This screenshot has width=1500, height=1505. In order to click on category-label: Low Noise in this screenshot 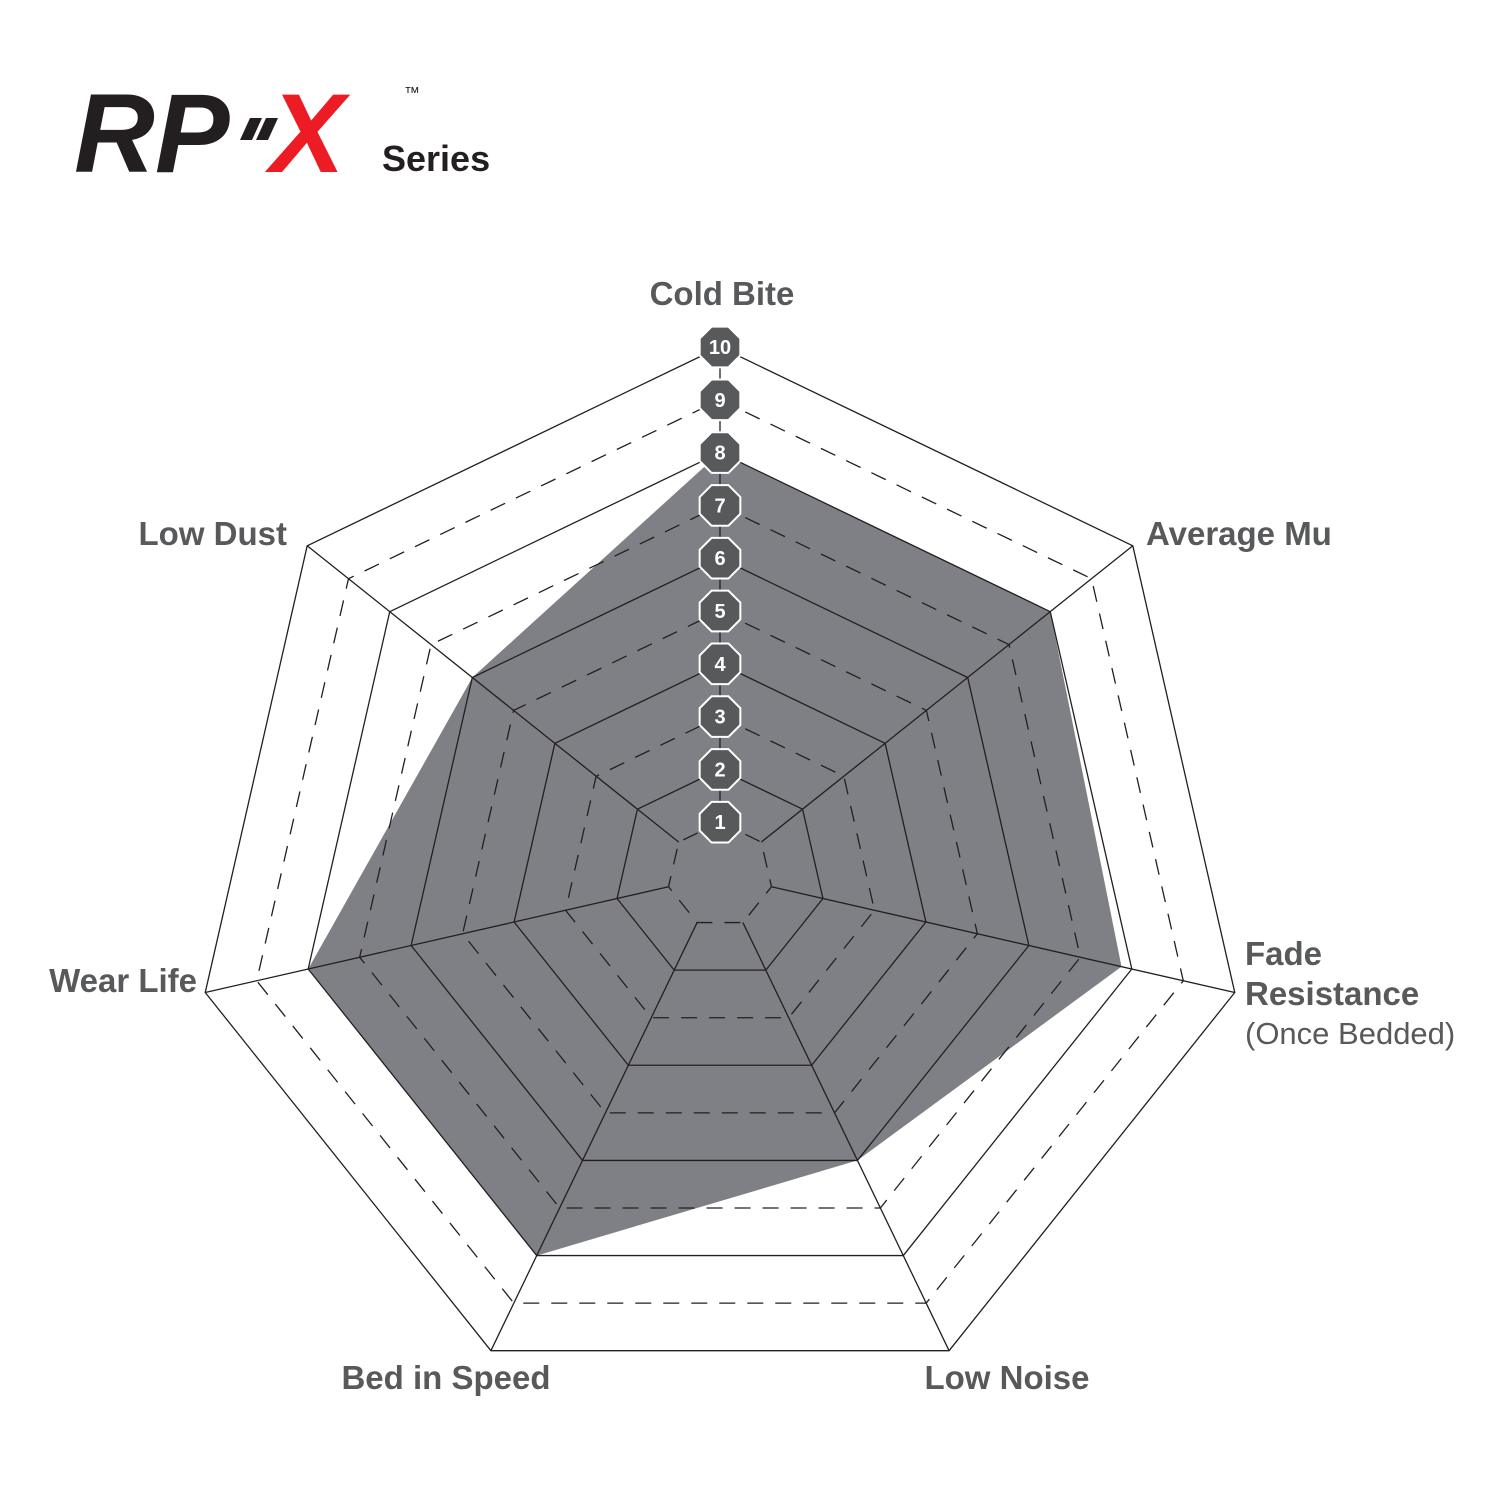, I will do `click(1006, 1377)`.